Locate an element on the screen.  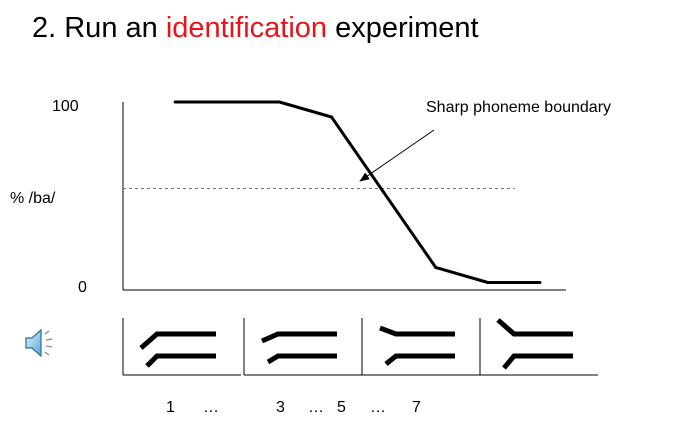
title-prefix: 2. Run an is located at coordinates (99, 28).